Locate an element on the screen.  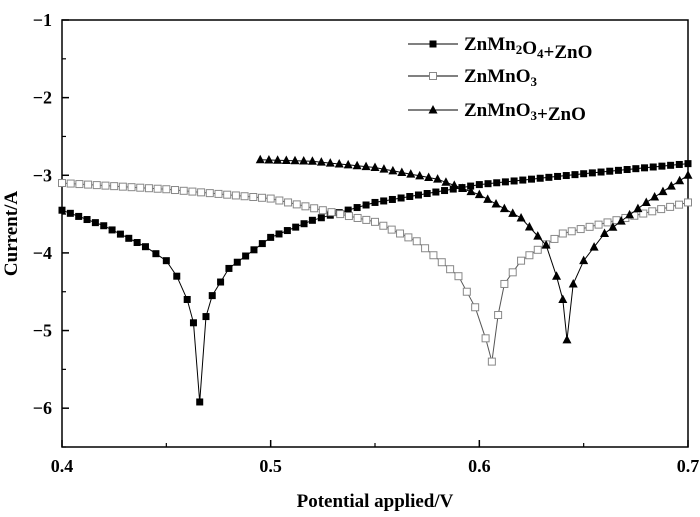
legend-text-part: ZnMn is located at coordinates (490, 44).